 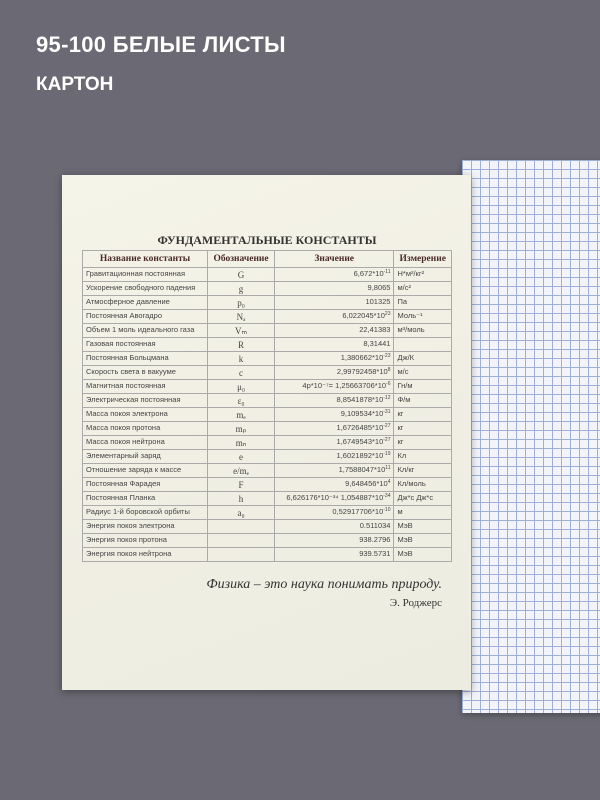 I want to click on constant-name: Гравитационная постоянная, so click(x=145, y=274).